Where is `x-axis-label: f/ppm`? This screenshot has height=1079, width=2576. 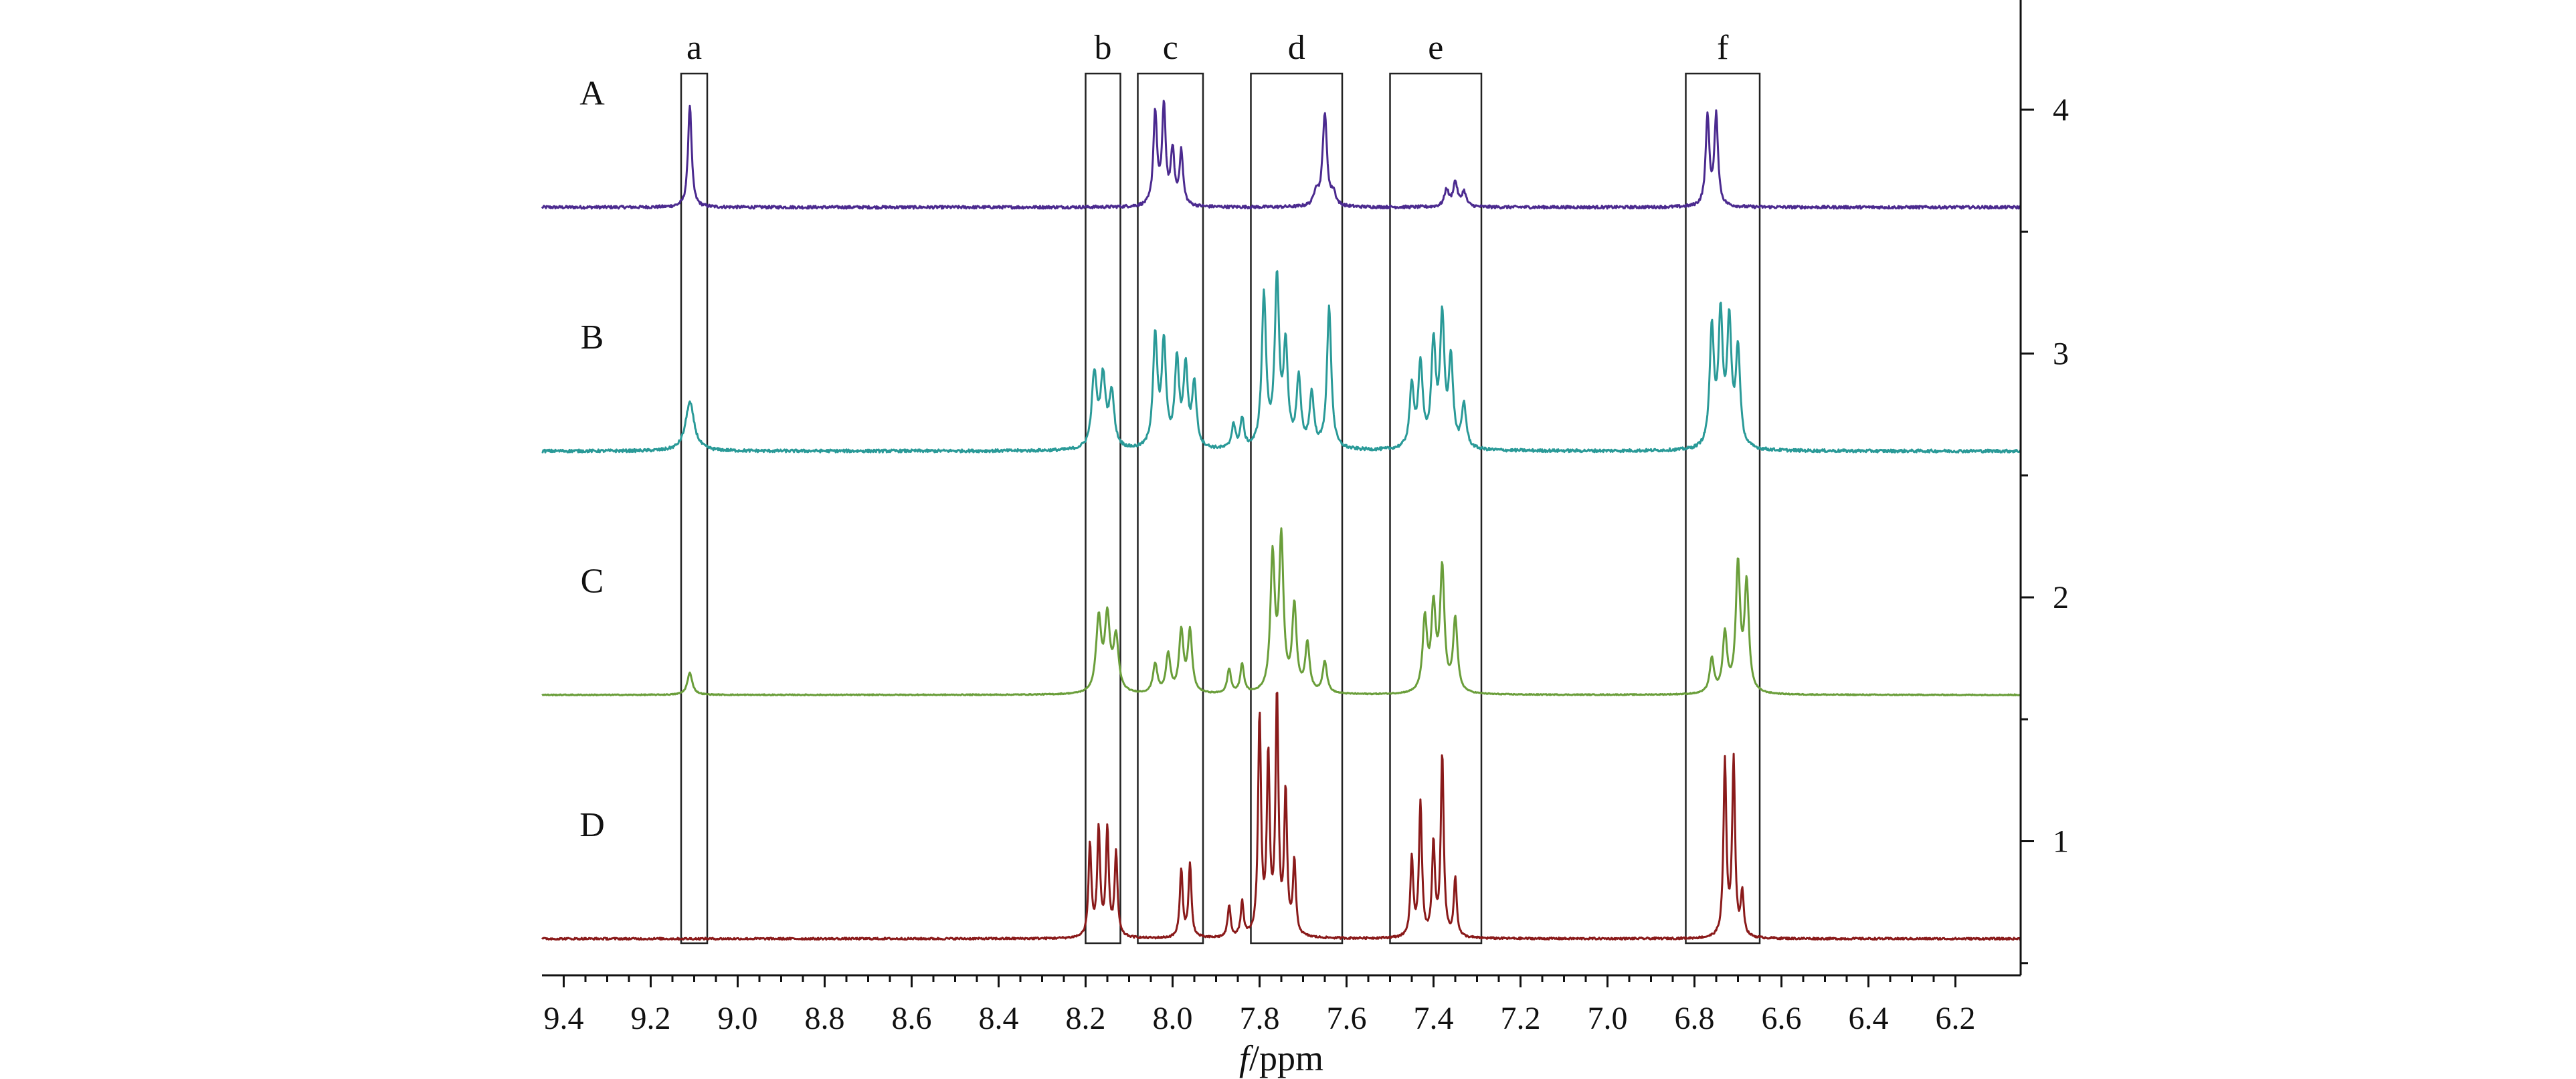 x-axis-label: f/ppm is located at coordinates (1281, 1058).